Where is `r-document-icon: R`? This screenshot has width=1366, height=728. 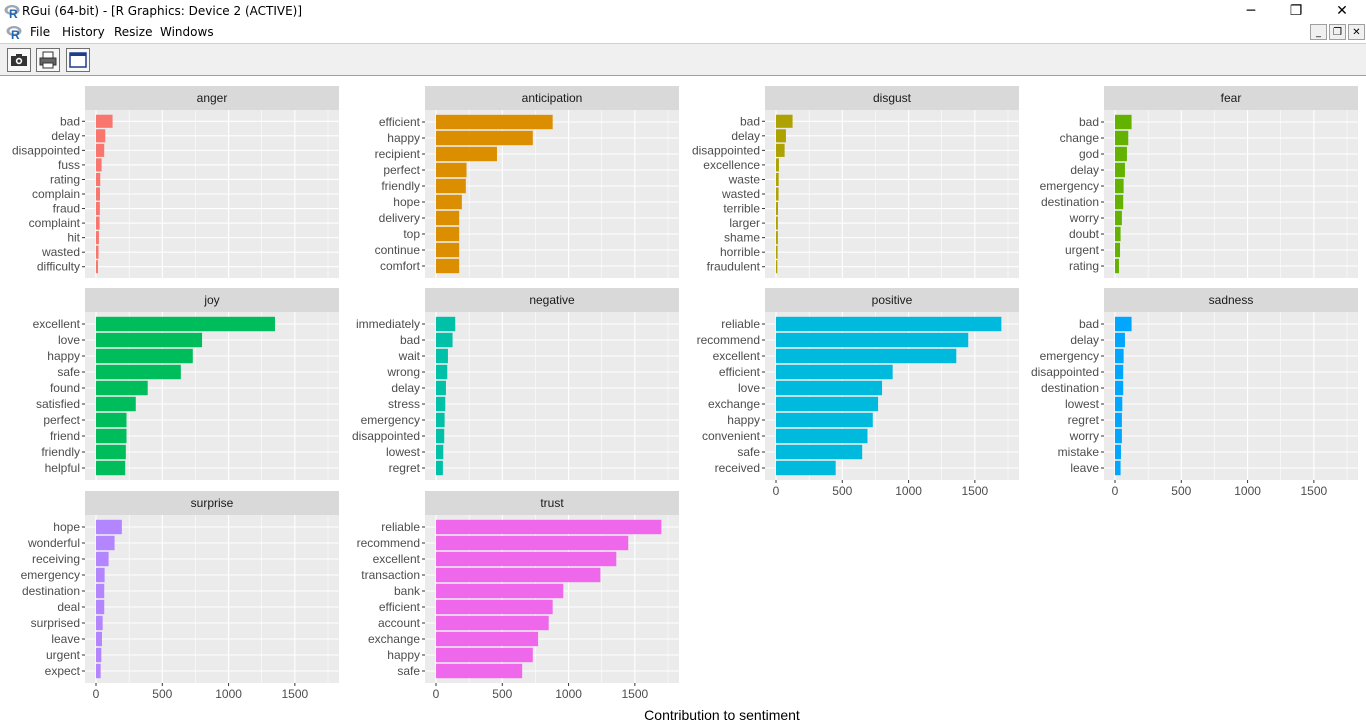 r-document-icon: R is located at coordinates (14, 32).